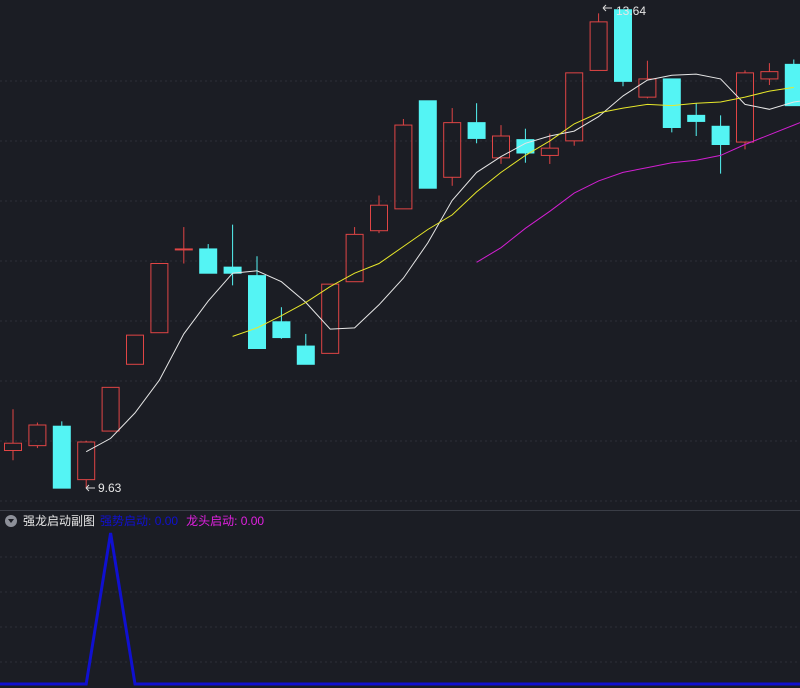 This screenshot has height=688, width=800. What do you see at coordinates (252, 521) in the screenshot?
I see `legend-leader-start-value: 0.00` at bounding box center [252, 521].